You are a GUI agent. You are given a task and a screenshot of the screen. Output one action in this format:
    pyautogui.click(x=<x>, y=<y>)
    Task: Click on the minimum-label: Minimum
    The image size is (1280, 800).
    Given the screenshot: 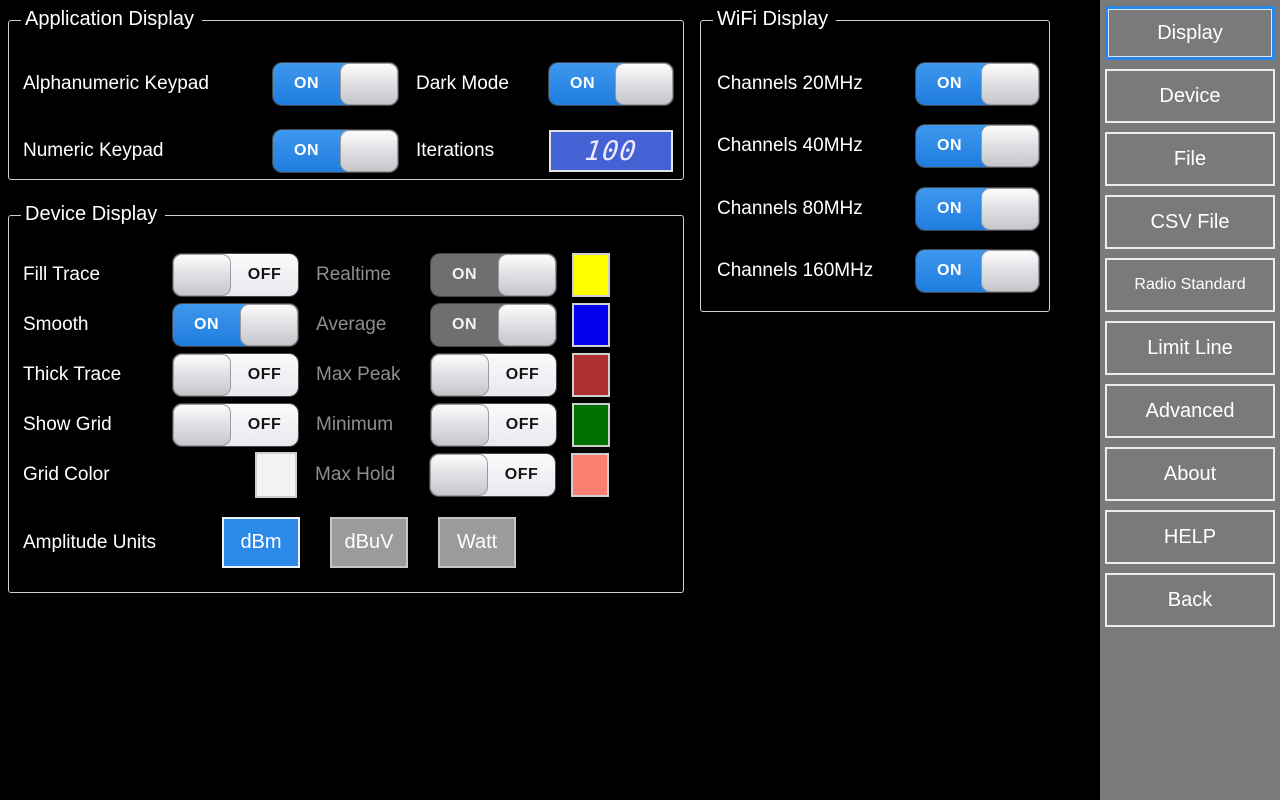 What is the action you would take?
    pyautogui.click(x=355, y=424)
    